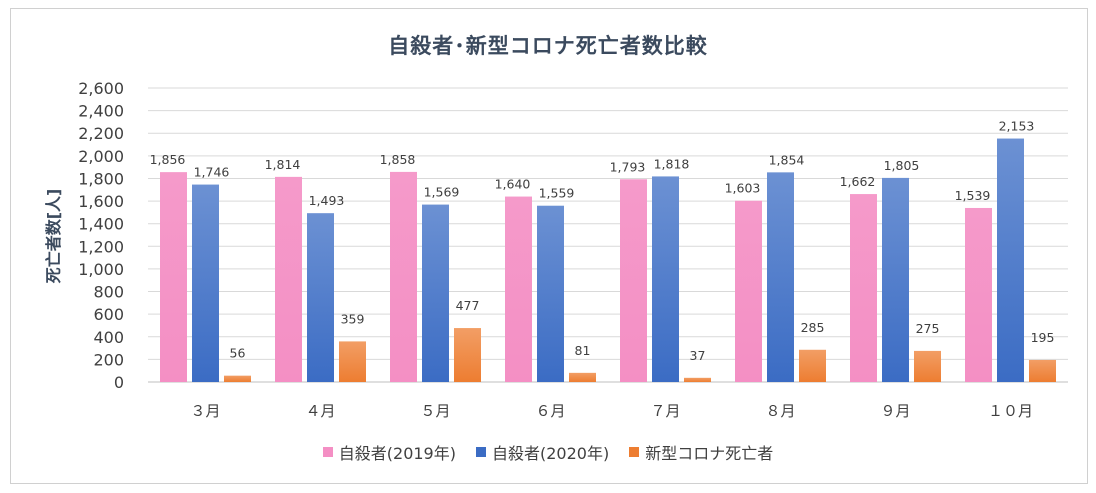  What do you see at coordinates (813, 327) in the screenshot?
I see `data-label: 285` at bounding box center [813, 327].